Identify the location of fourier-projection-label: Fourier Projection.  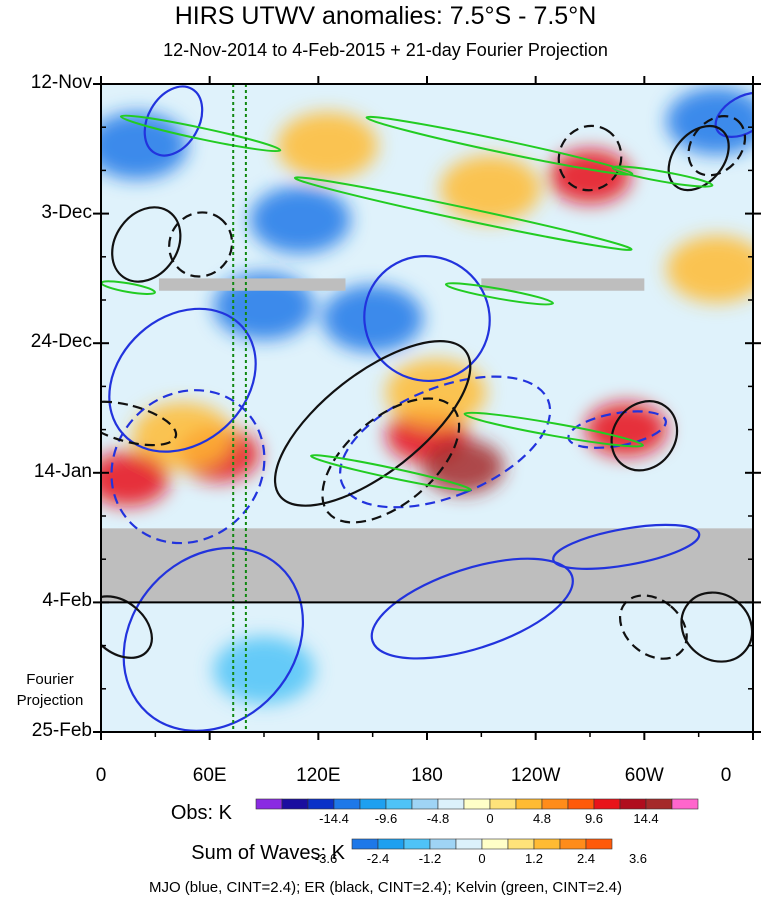
(50, 690).